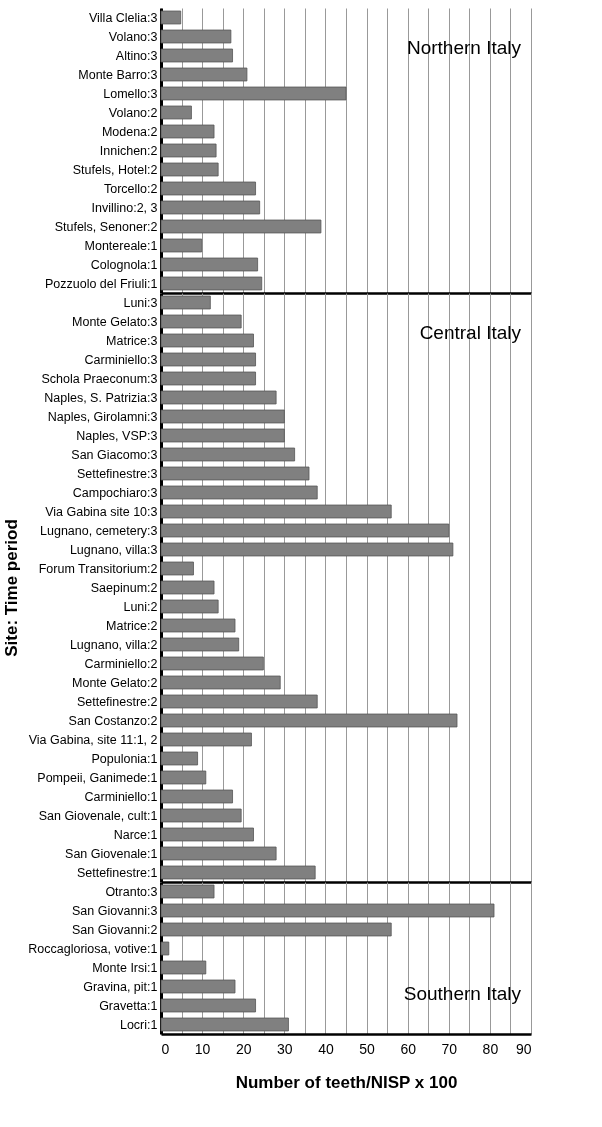  Describe the element at coordinates (113, 549) in the screenshot. I see `y-tick-label: Lugnano, villa:3` at that location.